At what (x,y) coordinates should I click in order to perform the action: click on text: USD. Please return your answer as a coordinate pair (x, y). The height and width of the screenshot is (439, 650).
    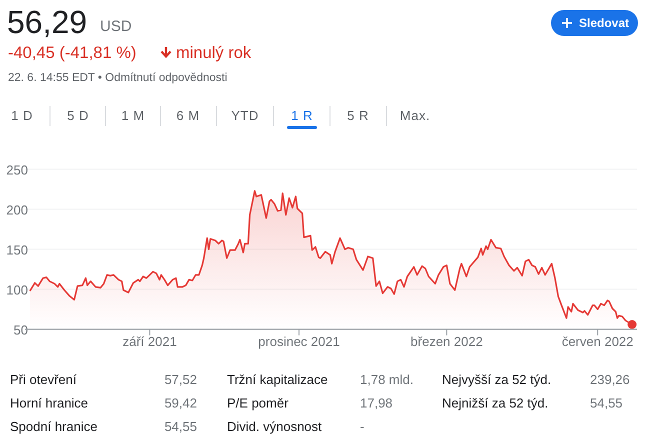
    Looking at the image, I should click on (116, 26).